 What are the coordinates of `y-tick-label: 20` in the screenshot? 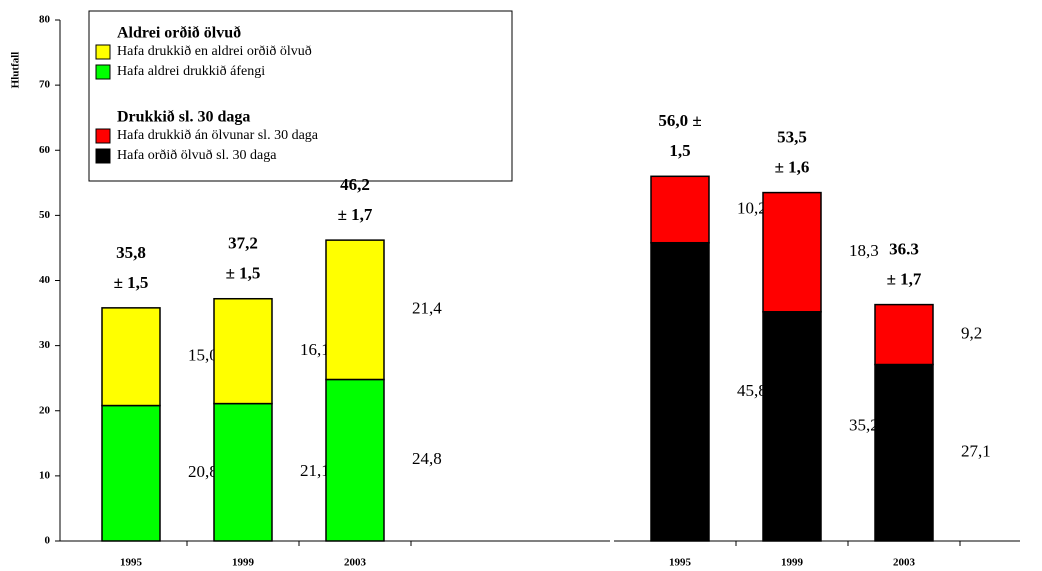 It's located at (45, 410).